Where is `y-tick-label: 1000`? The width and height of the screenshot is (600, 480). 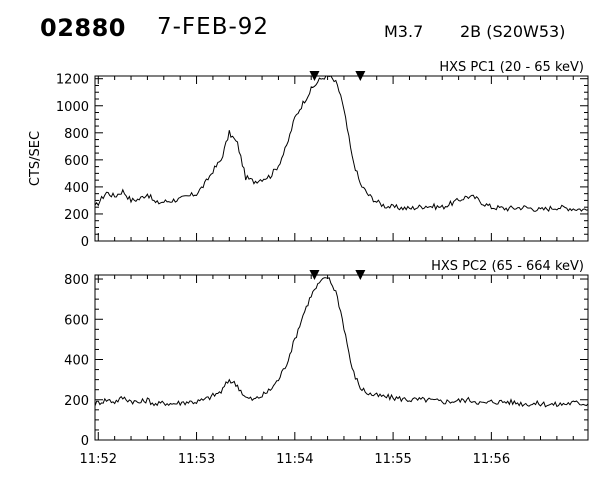 y-tick-label: 1000 is located at coordinates (72, 107).